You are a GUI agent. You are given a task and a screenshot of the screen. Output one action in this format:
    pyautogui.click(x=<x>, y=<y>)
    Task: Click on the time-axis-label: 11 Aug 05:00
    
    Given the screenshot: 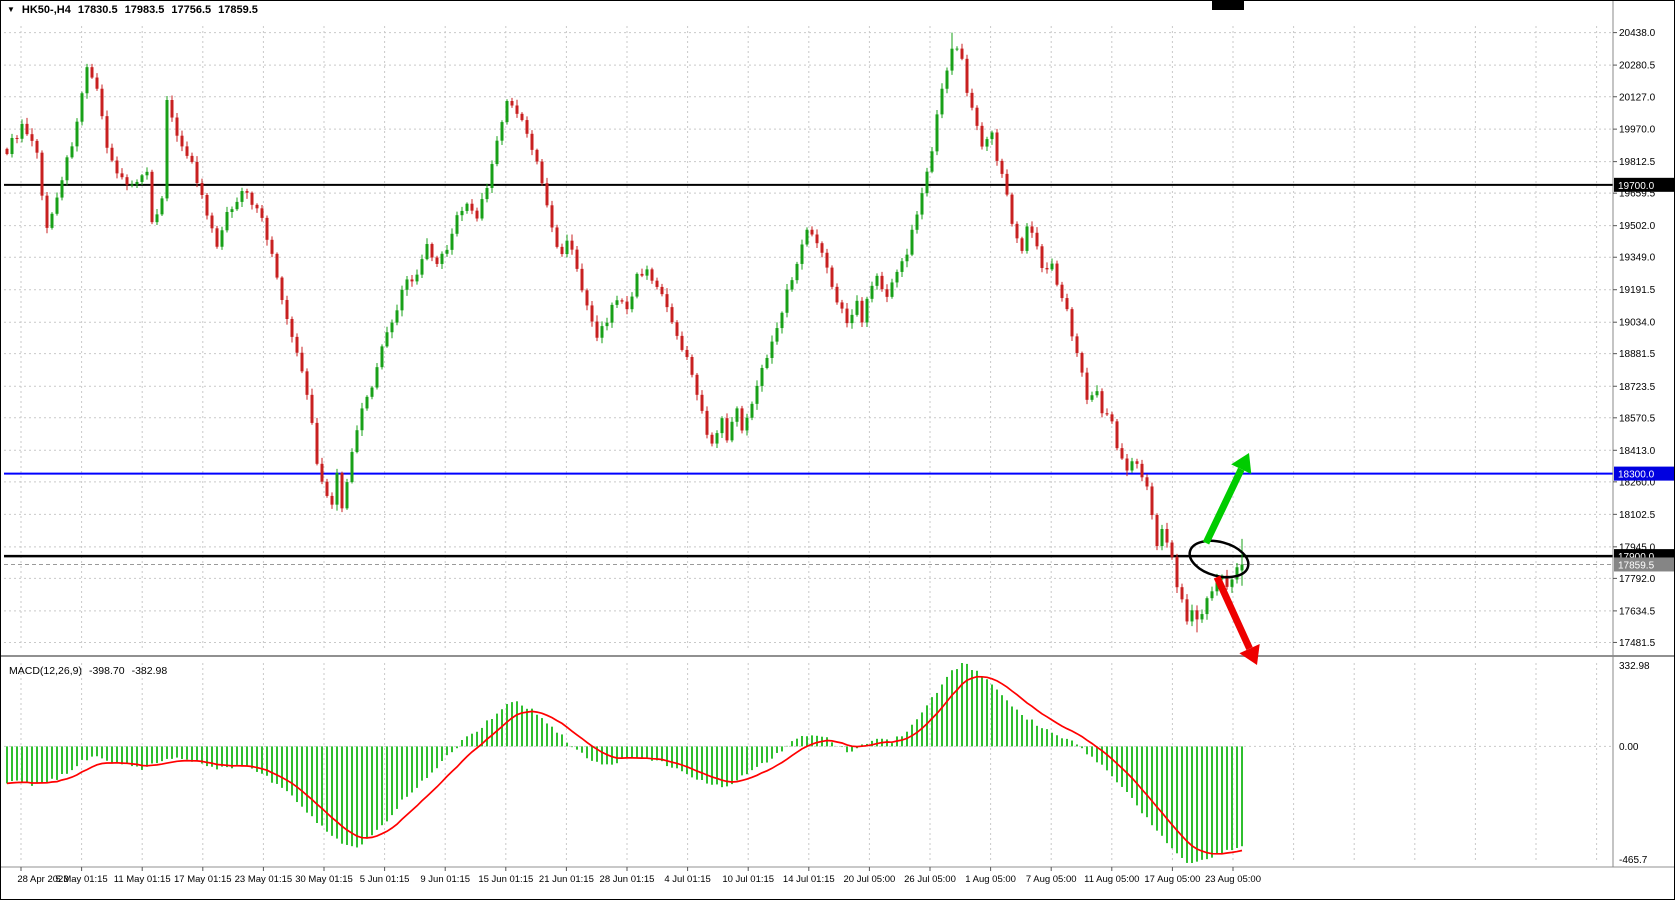 What is the action you would take?
    pyautogui.click(x=1111, y=879)
    